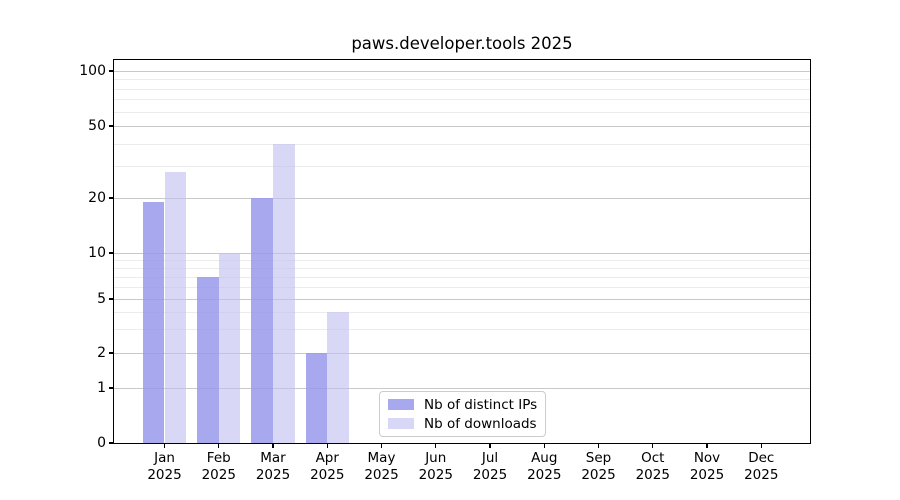  I want to click on legend: Nb of distinct IPs Nb of downloads, so click(462, 414).